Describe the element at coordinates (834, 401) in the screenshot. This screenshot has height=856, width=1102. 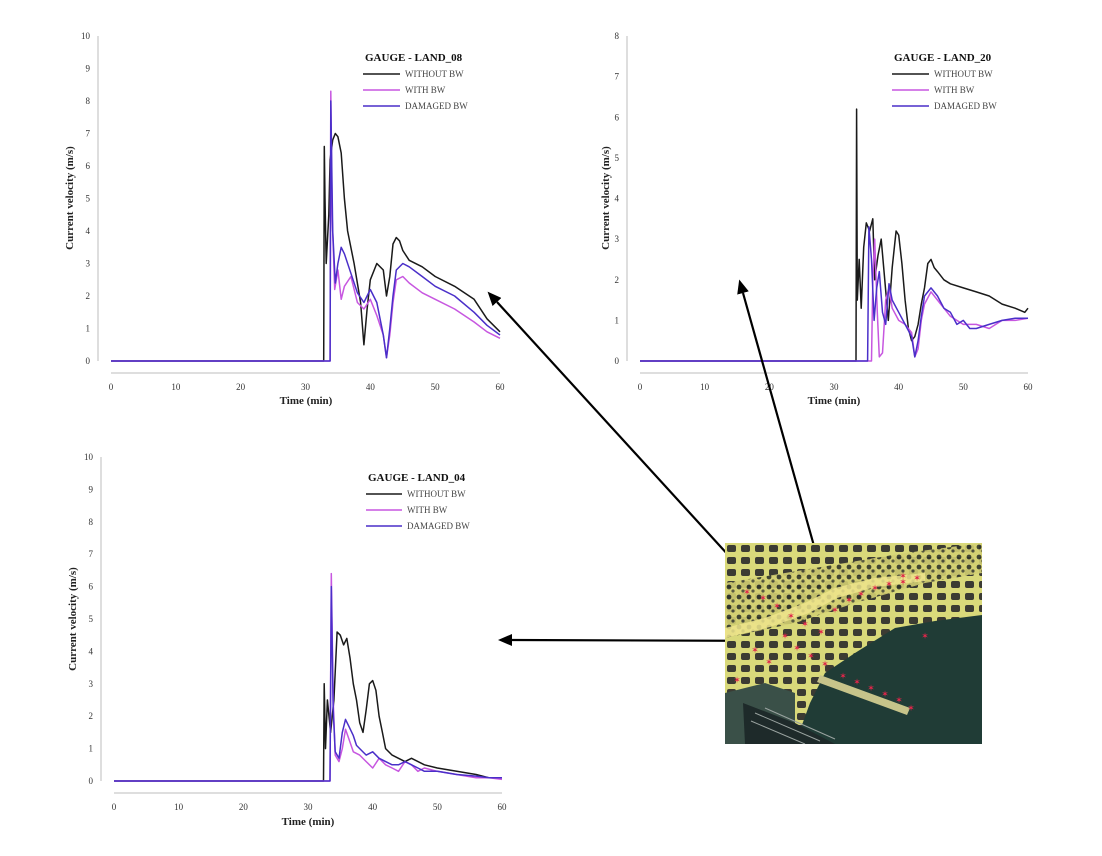
I see `x-axis-title: Time (min)` at that location.